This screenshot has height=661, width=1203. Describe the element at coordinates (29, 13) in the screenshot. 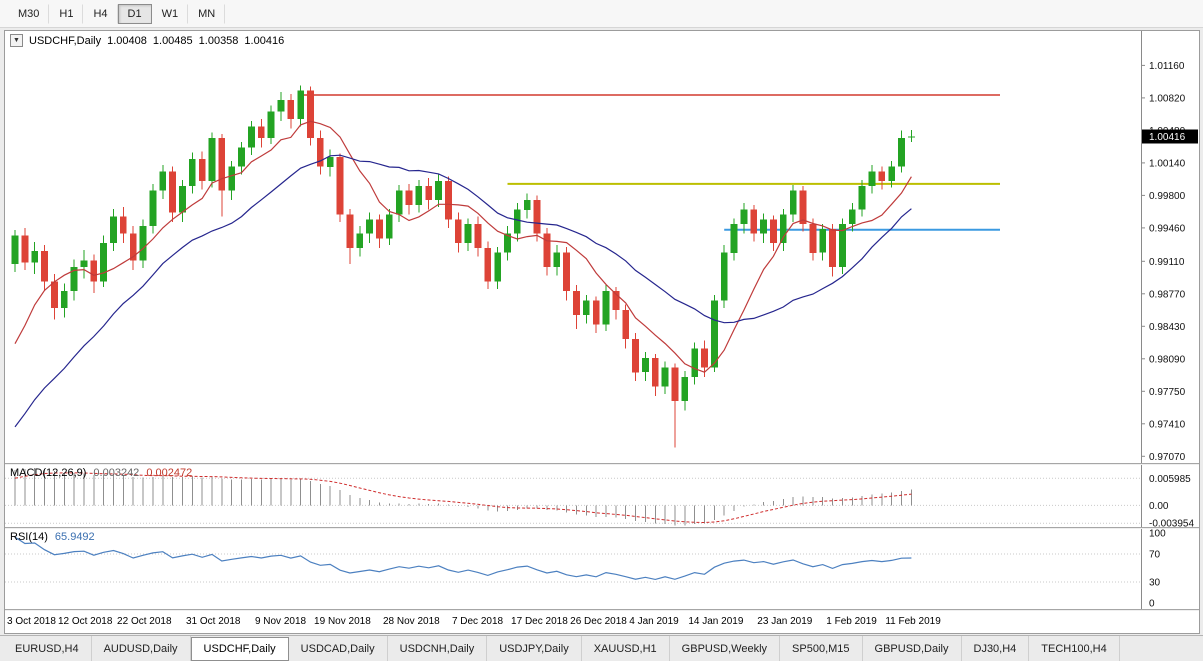

I see `timeframe-button-m30: M30` at that location.